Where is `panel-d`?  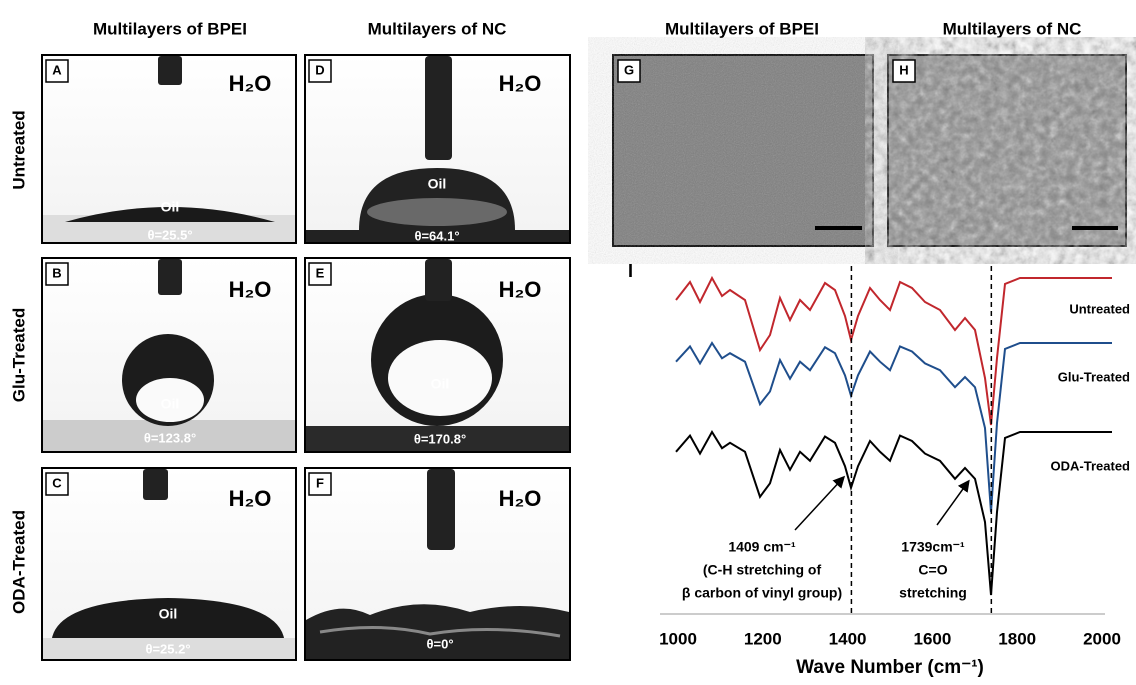
panel-d is located at coordinates (437, 149).